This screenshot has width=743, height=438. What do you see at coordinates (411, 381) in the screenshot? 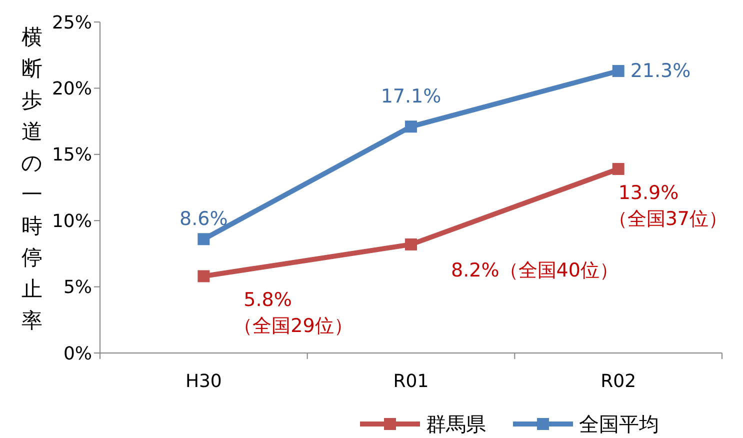
I see `x-tick-label: R01` at bounding box center [411, 381].